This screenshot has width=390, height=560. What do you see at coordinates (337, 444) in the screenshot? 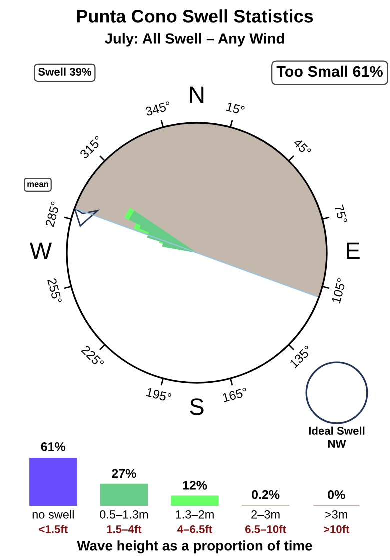
I see `text: NW` at bounding box center [337, 444].